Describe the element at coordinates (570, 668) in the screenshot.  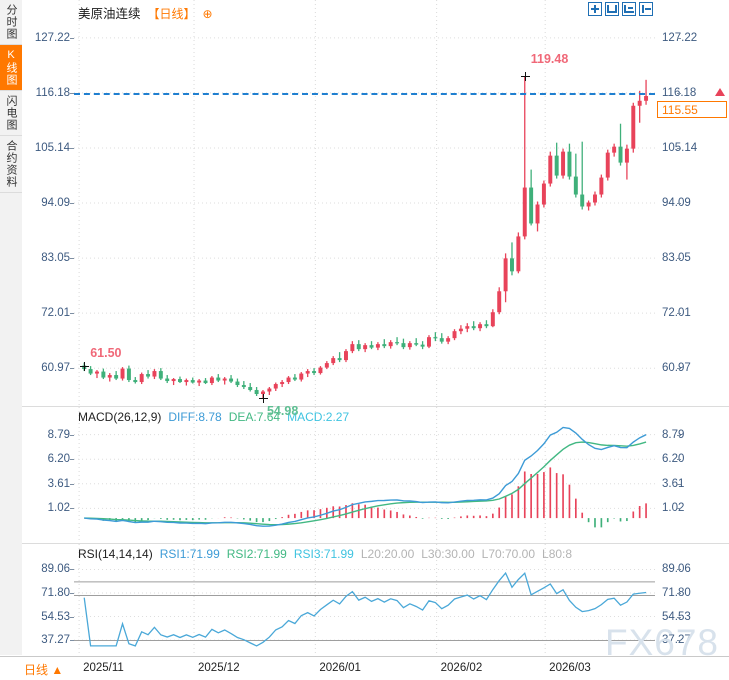
I see `time-axis-label: 2026/03` at that location.